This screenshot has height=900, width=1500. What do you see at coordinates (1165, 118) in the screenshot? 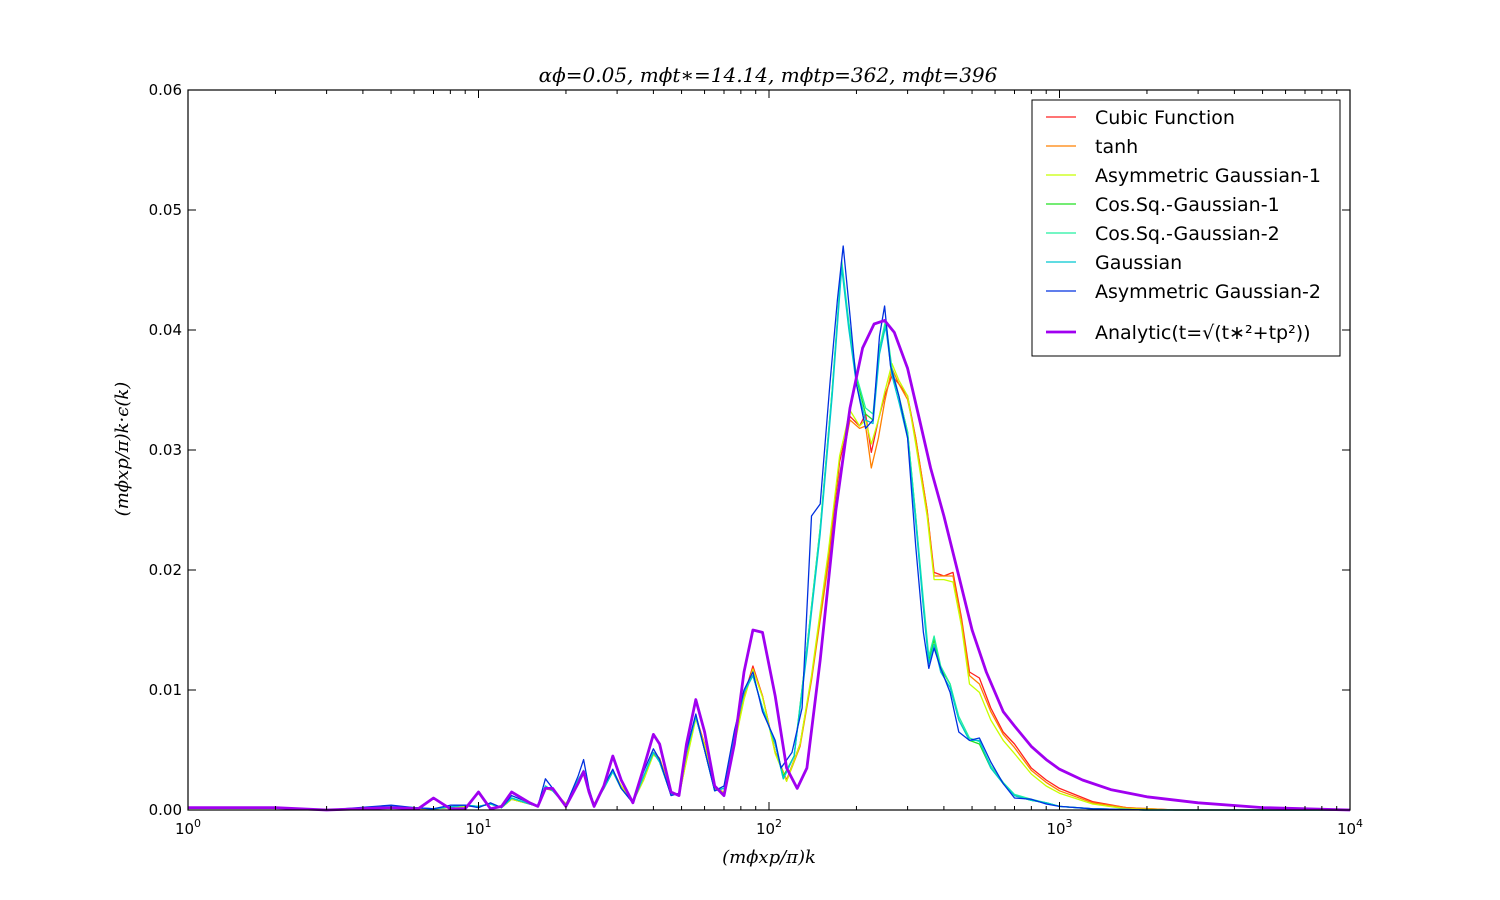
I see `legend-label: Cubic Function` at bounding box center [1165, 118].